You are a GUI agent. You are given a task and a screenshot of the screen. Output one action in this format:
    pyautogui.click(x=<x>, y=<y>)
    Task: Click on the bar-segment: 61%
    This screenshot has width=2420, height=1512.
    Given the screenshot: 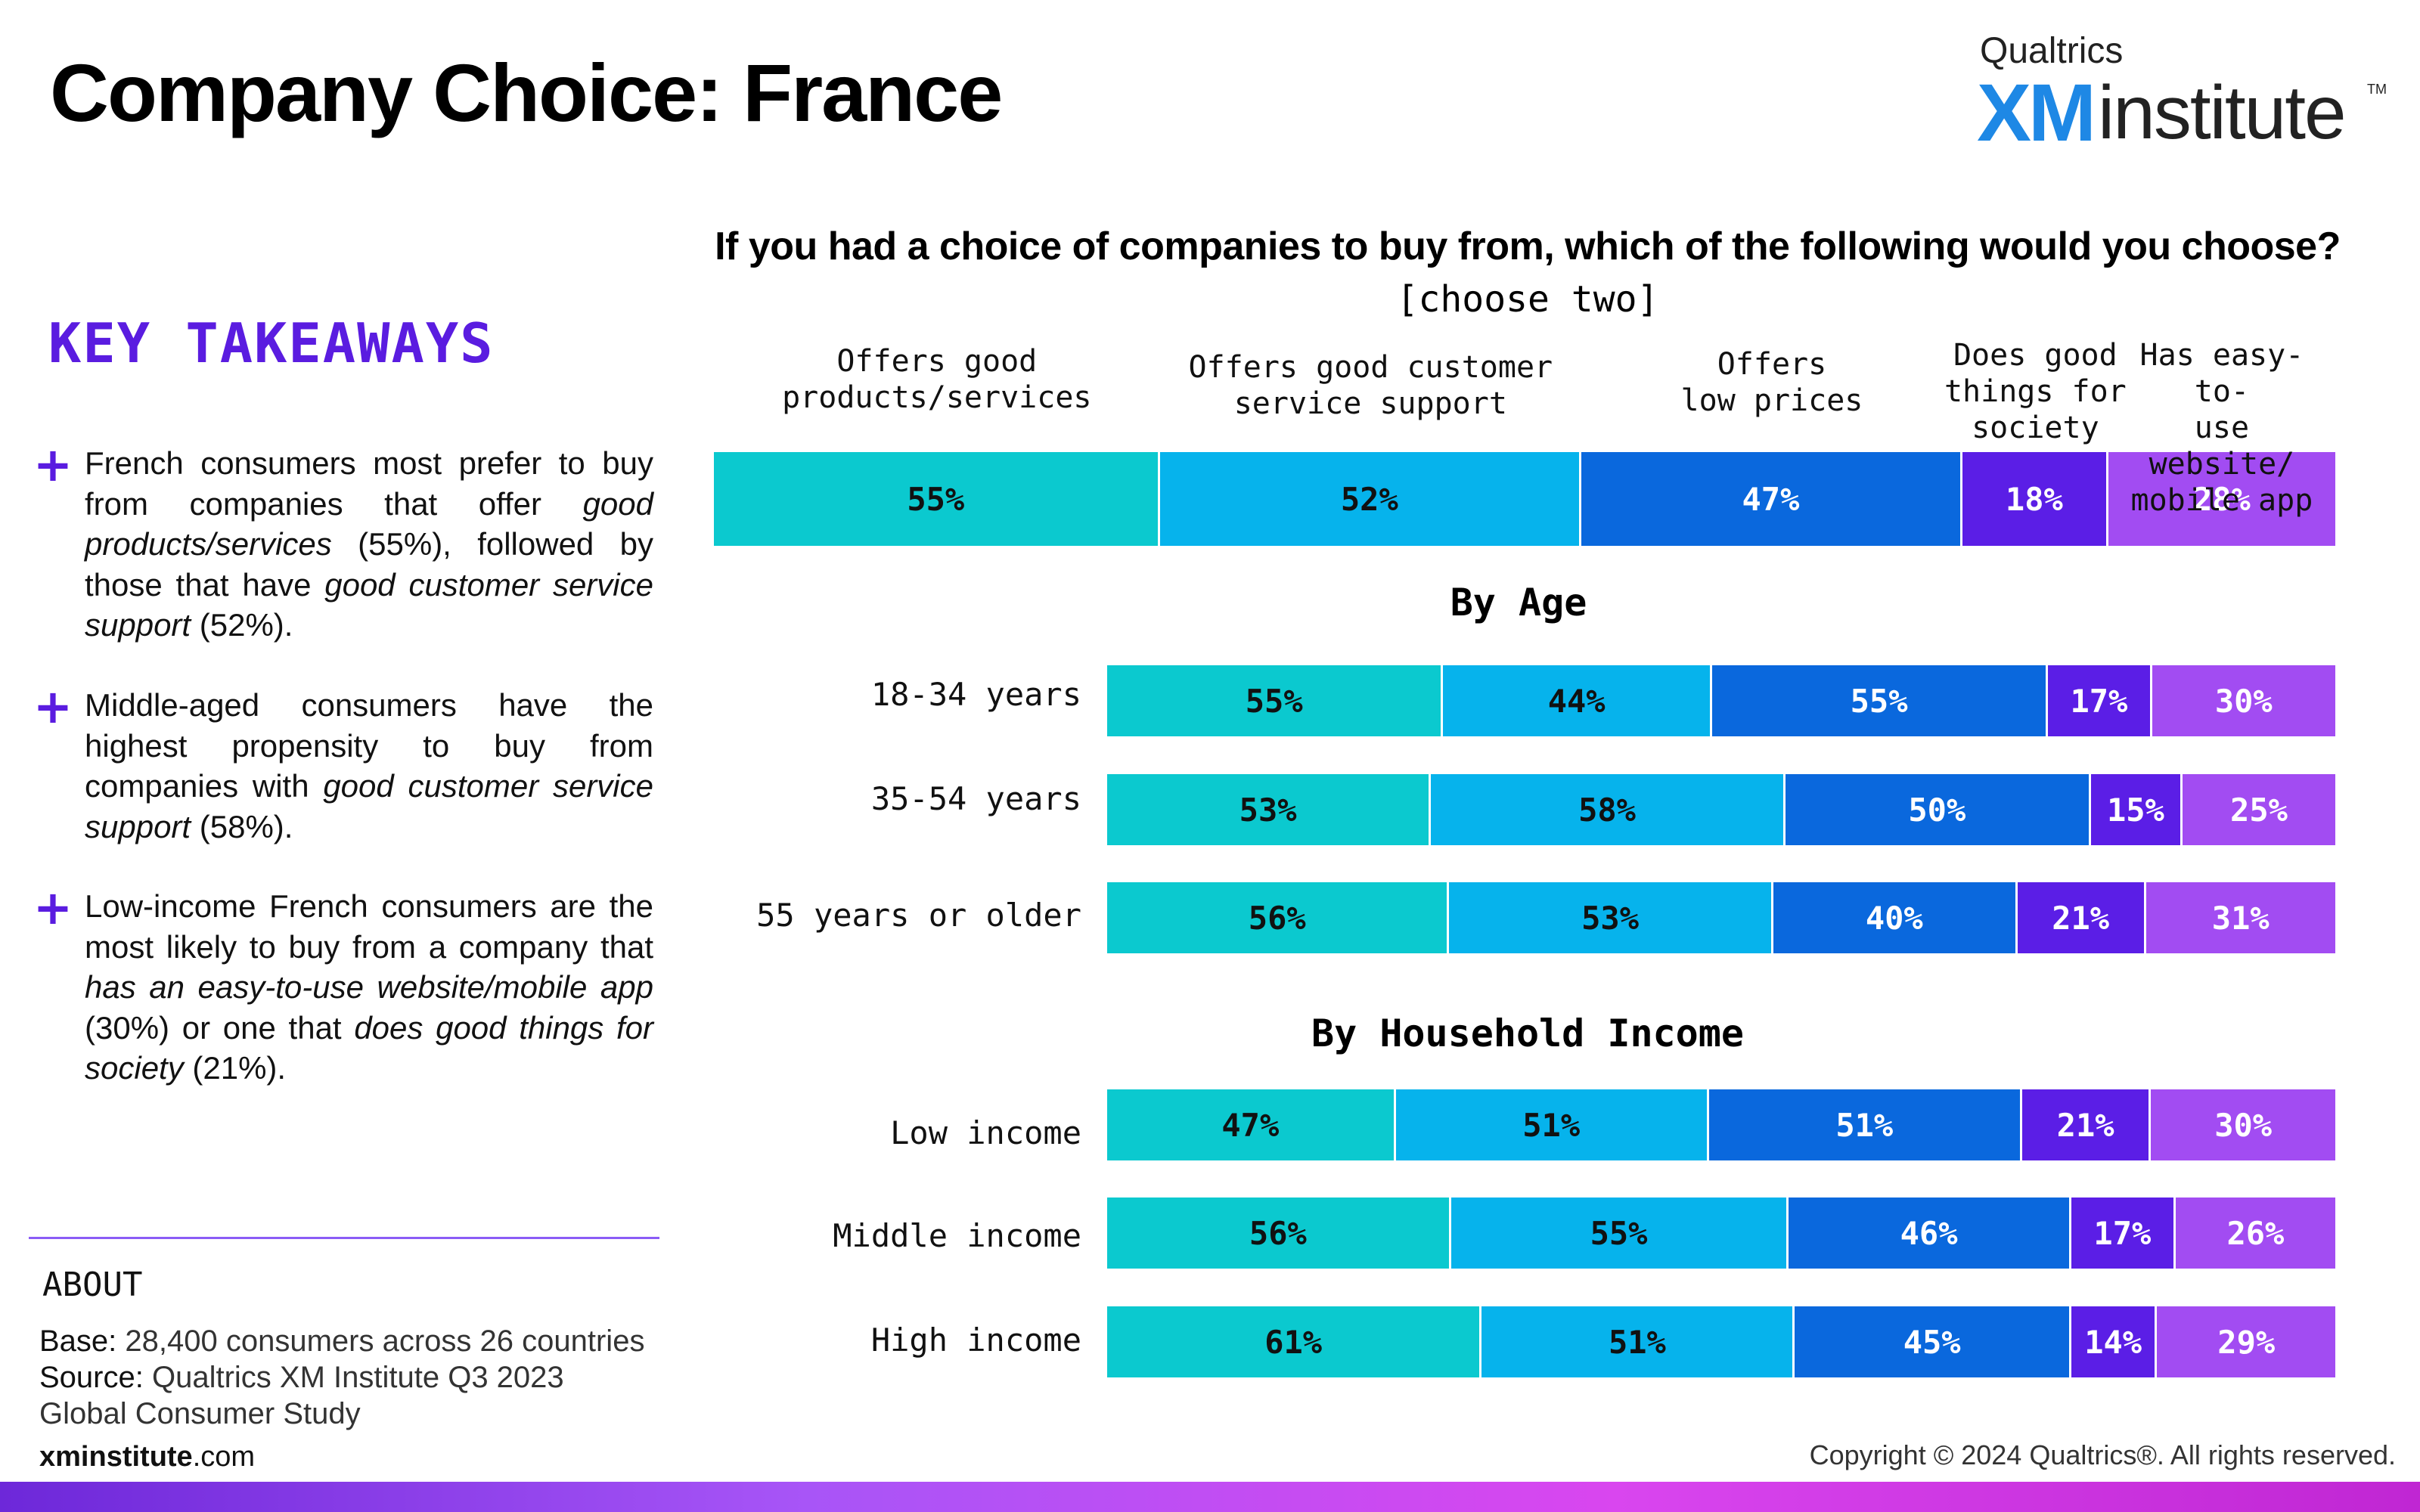 What is the action you would take?
    pyautogui.click(x=1294, y=1341)
    